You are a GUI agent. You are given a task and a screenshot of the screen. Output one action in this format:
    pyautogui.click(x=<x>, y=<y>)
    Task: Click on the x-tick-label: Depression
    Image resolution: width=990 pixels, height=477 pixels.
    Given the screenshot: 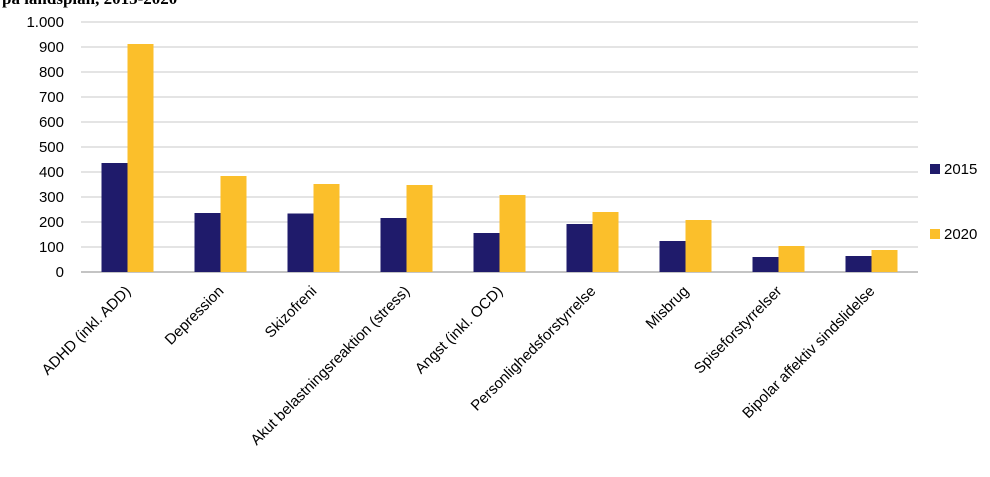 What is the action you would take?
    pyautogui.click(x=195, y=316)
    